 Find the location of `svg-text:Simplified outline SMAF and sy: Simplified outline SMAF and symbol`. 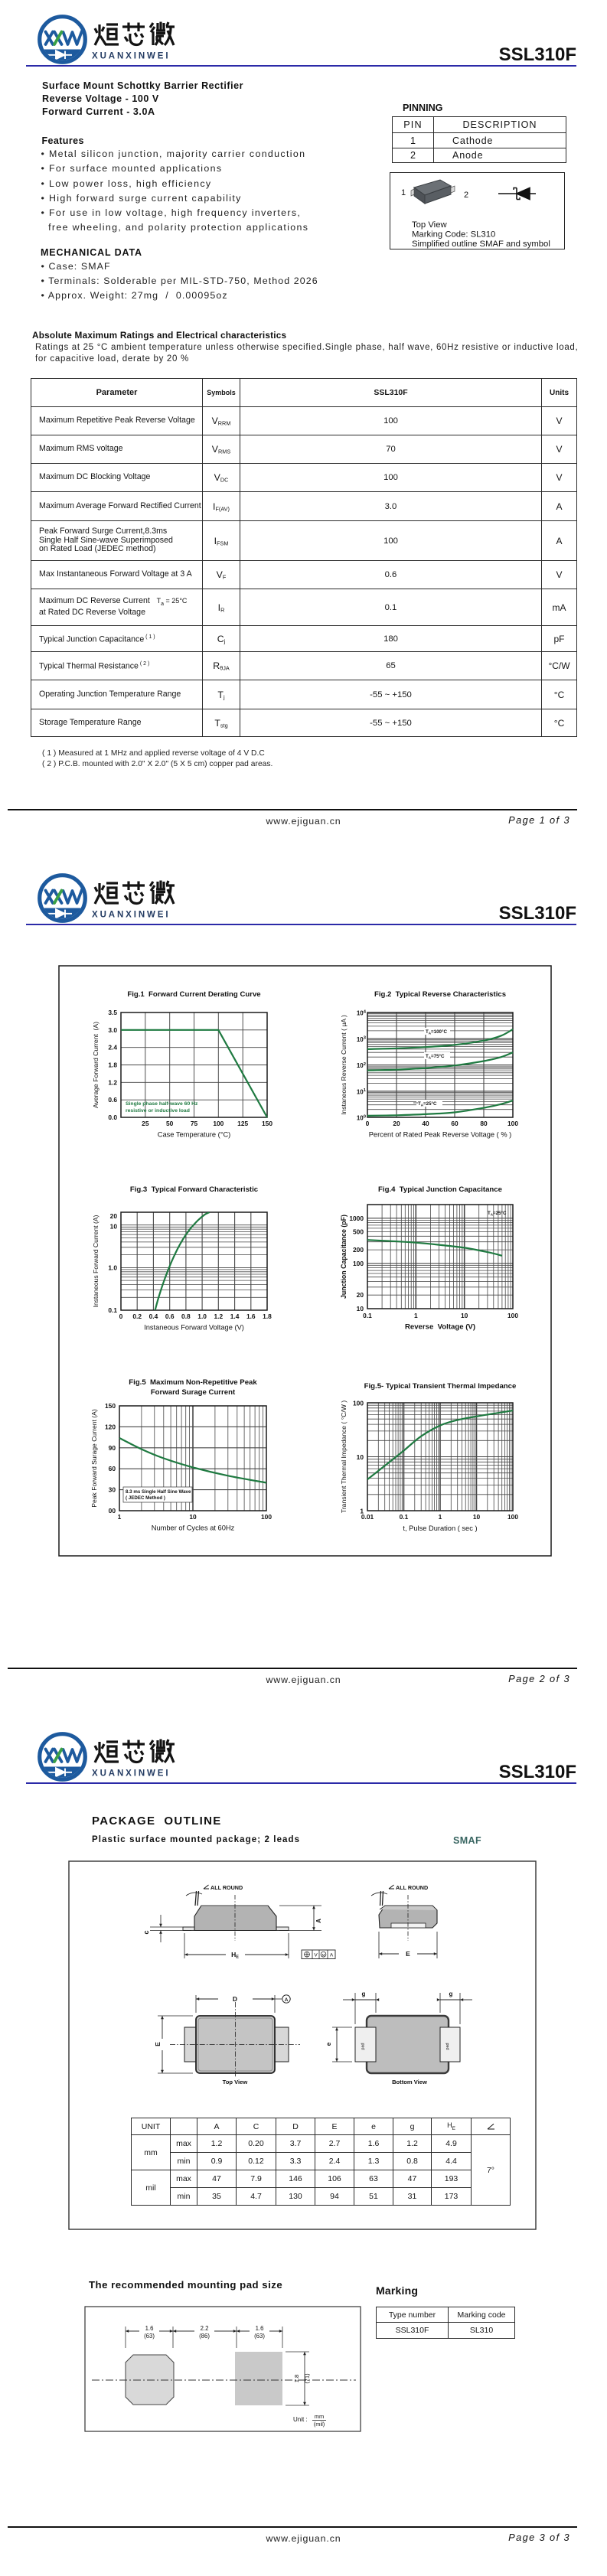

svg-text:Simplified outline SMAF and sy: Simplified outline SMAF and symbol is located at coordinates (481, 244).